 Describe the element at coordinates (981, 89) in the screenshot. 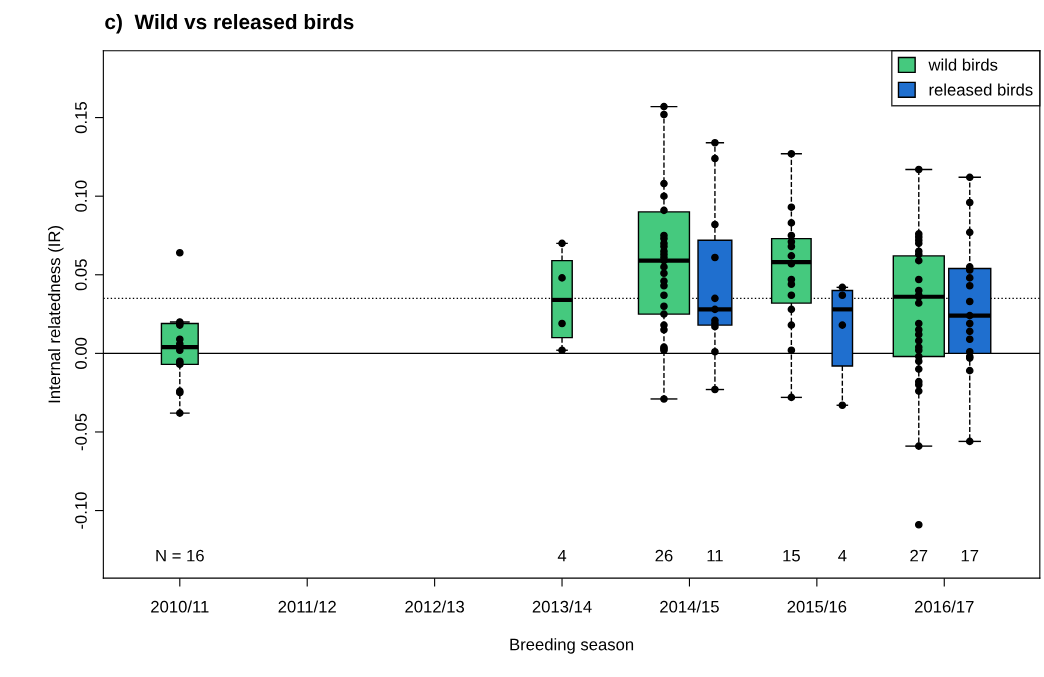

I see `legend-label: released birds` at that location.